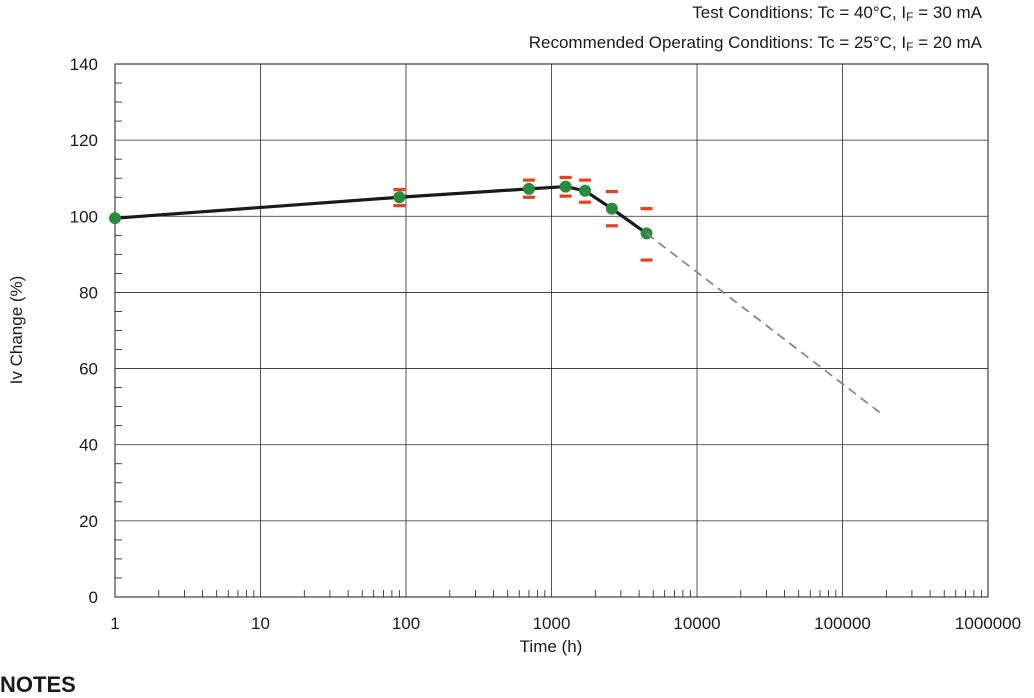  What do you see at coordinates (406, 623) in the screenshot?
I see `x-tick-label: 100` at bounding box center [406, 623].